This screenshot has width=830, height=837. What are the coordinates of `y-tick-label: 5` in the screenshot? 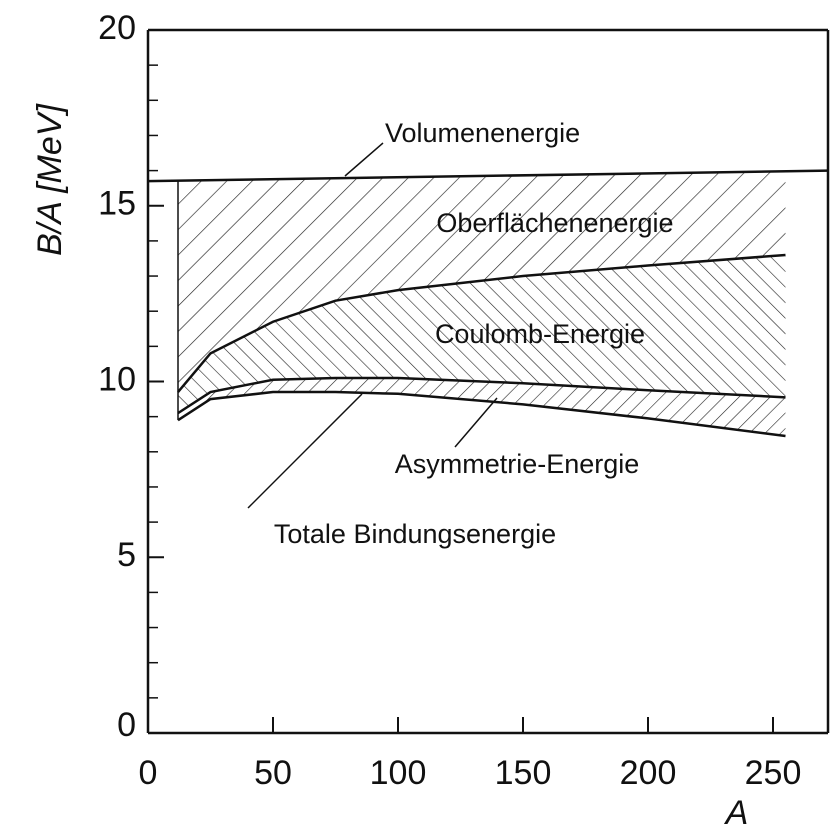 It's located at (126, 555).